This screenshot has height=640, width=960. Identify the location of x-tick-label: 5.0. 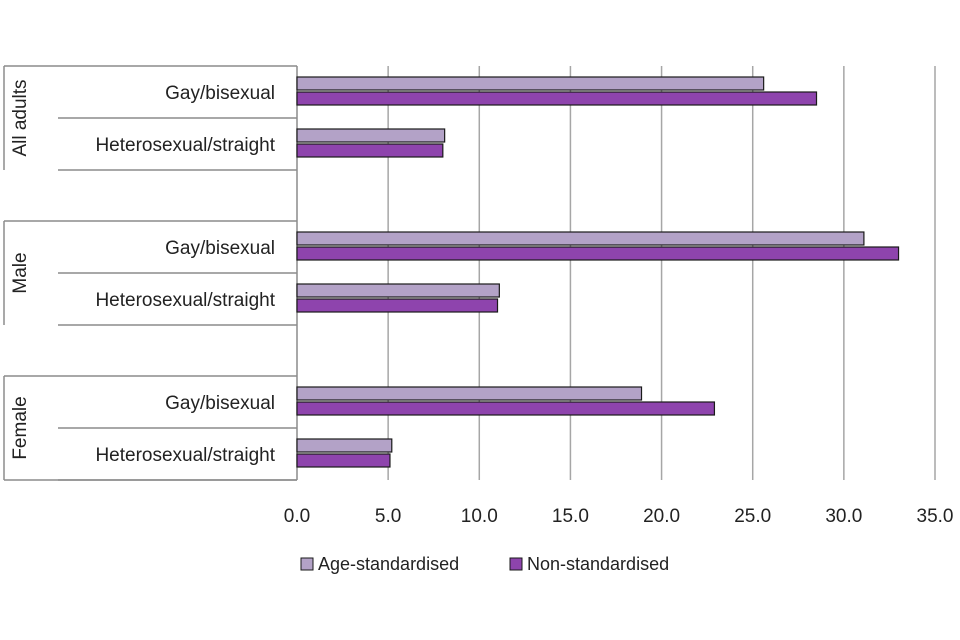
(388, 516).